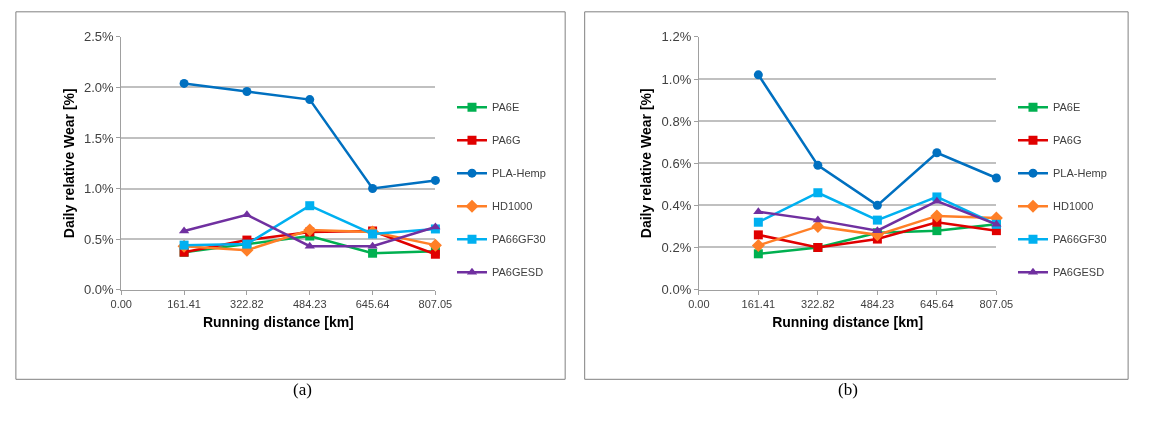 The height and width of the screenshot is (423, 1150). Describe the element at coordinates (848, 389) in the screenshot. I see `text: (b)` at that location.